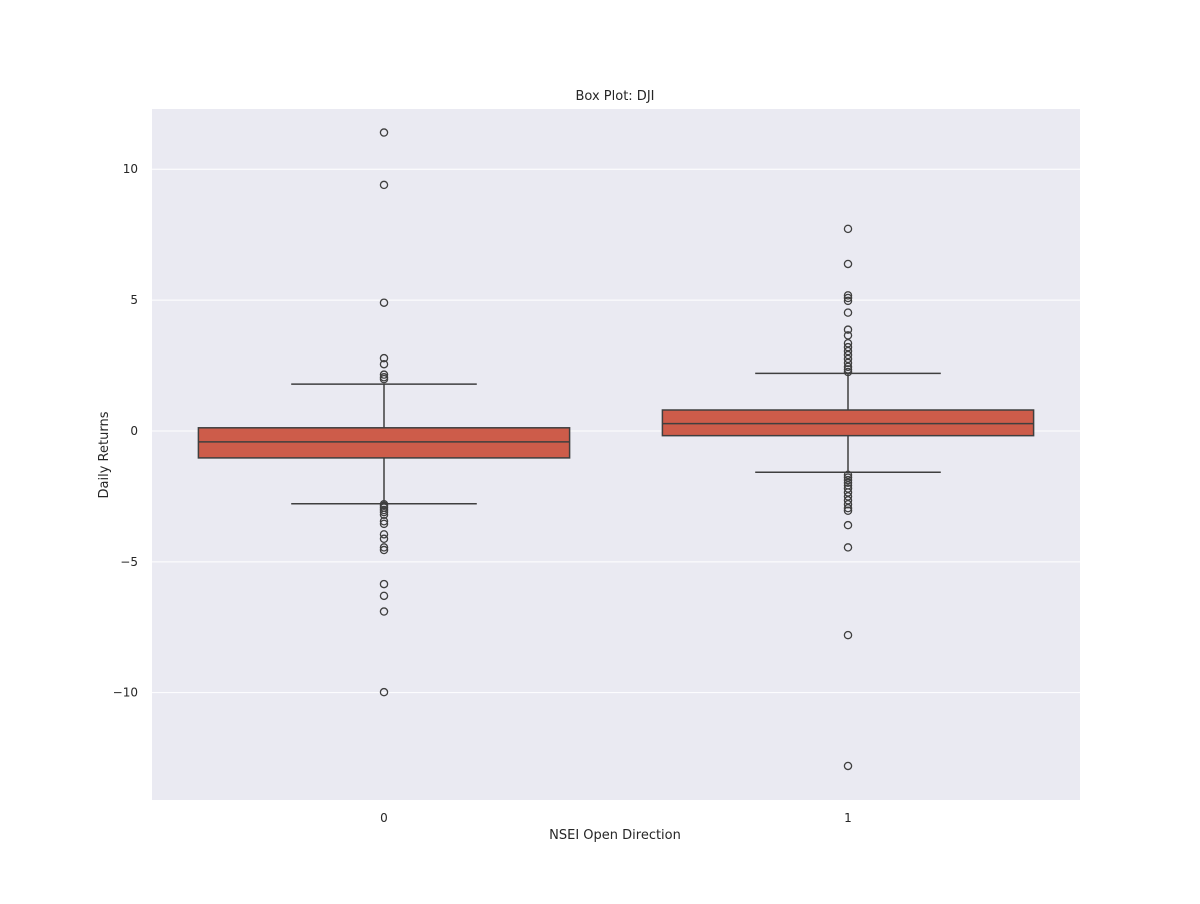  Describe the element at coordinates (848, 818) in the screenshot. I see `x-tick-label: 1` at that location.